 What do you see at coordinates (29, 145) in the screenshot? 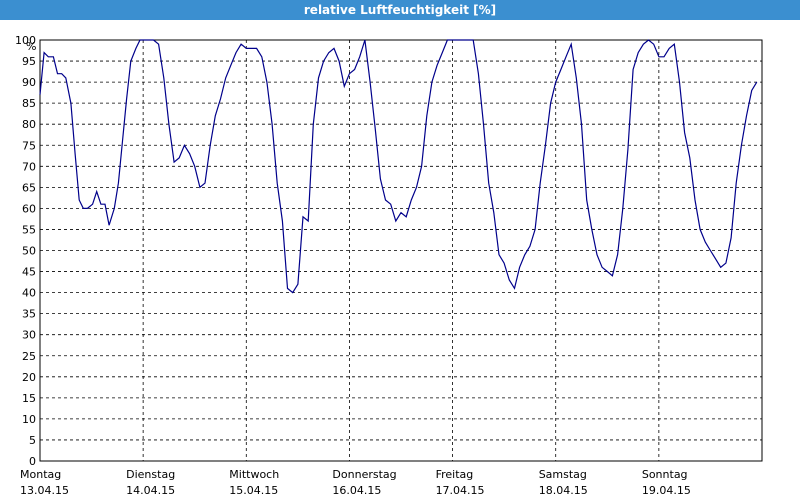
I see `y-tick-label: 75` at bounding box center [29, 145].